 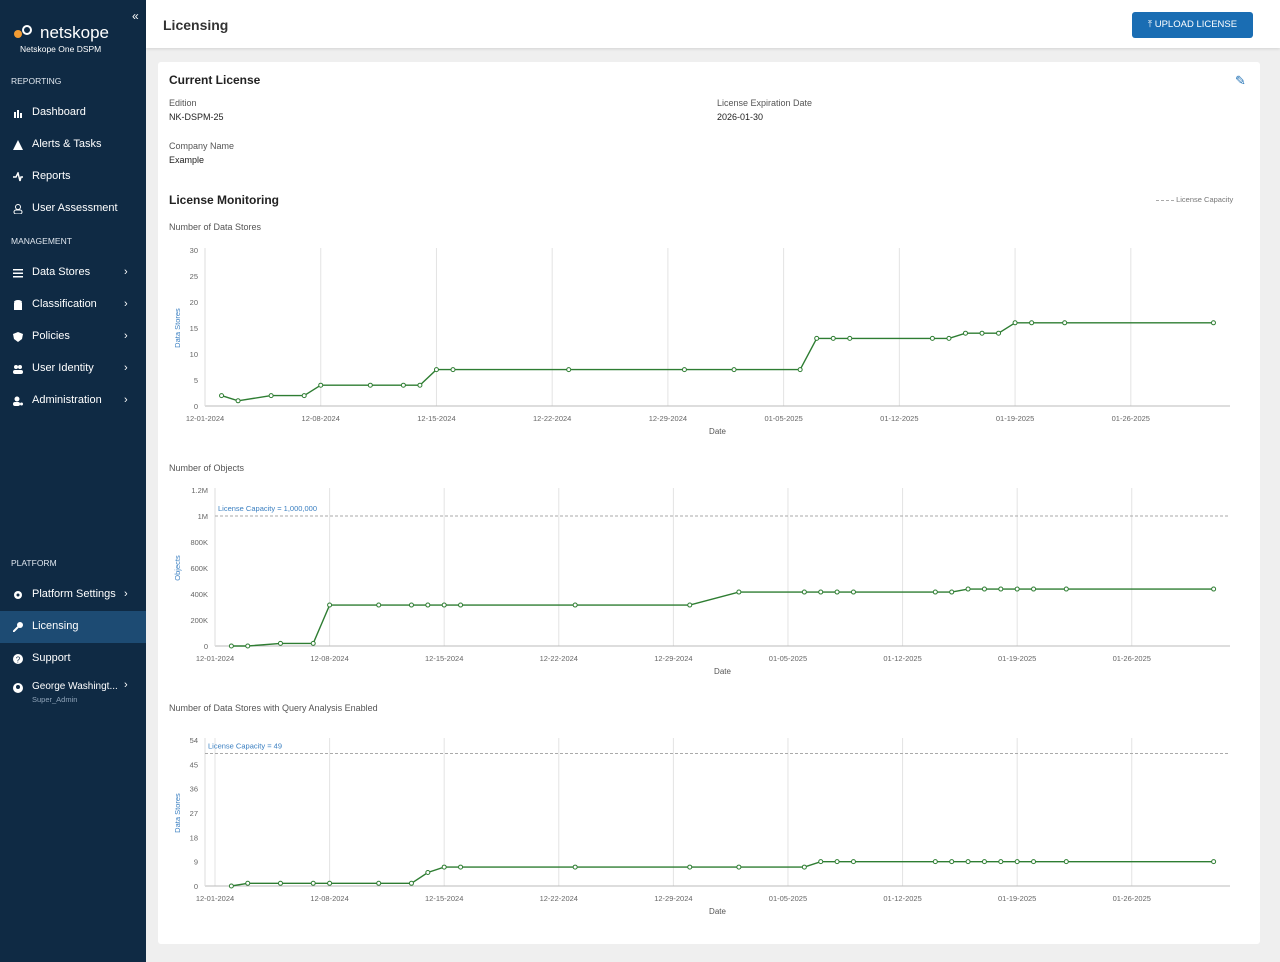 What do you see at coordinates (63, 368) in the screenshot?
I see `nav-label: User Identity` at bounding box center [63, 368].